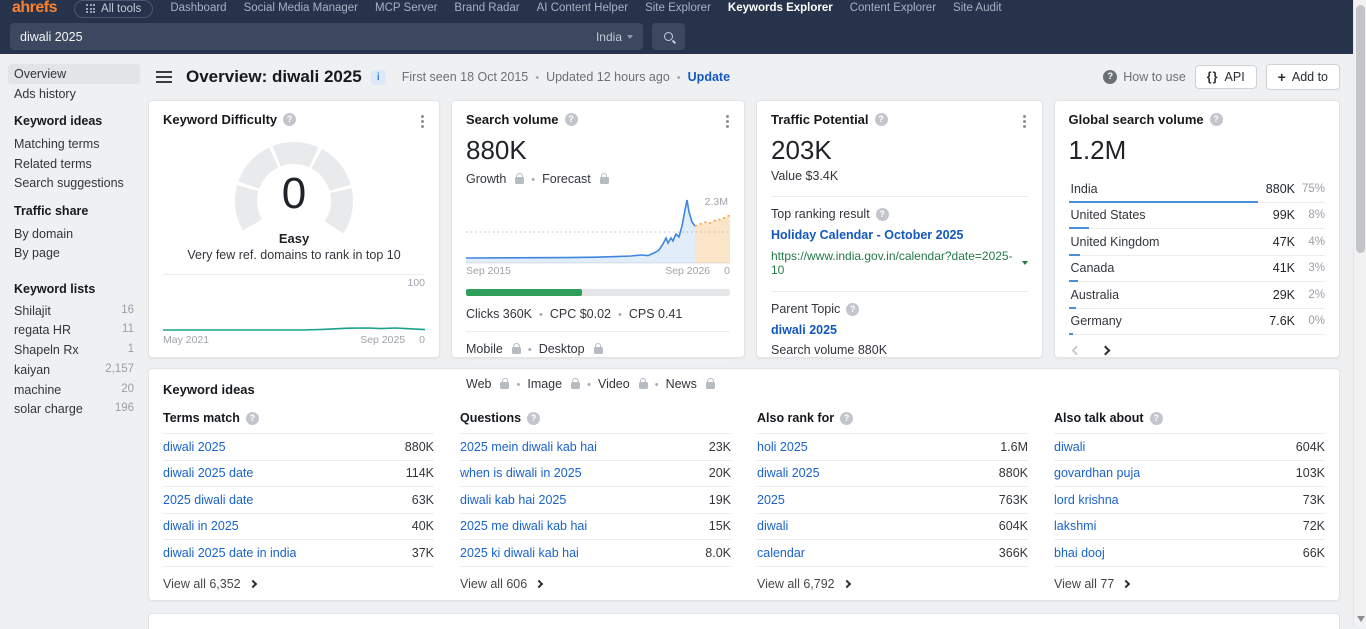 The image size is (1366, 629). What do you see at coordinates (771, 499) in the screenshot?
I see `keyword-link: 2025` at bounding box center [771, 499].